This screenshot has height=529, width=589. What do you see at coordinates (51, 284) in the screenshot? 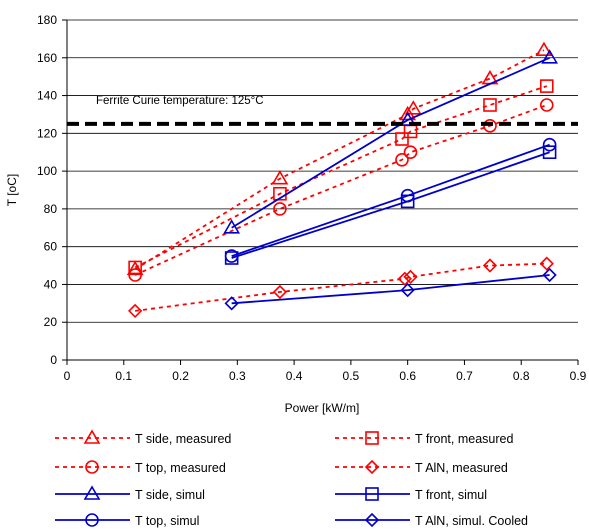
I see `y-tick-label: 40` at bounding box center [51, 284].